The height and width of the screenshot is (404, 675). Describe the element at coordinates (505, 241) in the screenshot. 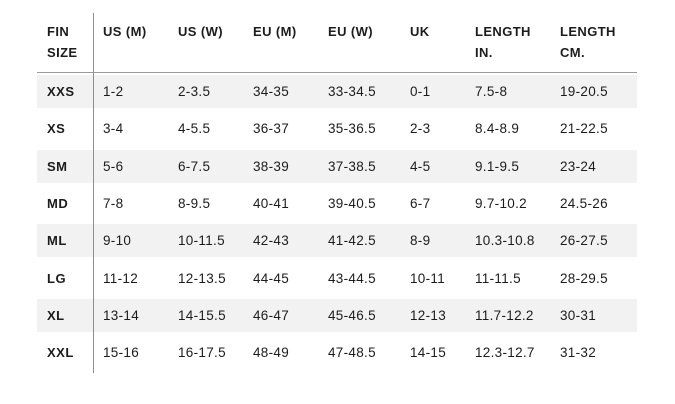

I see `cell: 10.3-10.8` at that location.